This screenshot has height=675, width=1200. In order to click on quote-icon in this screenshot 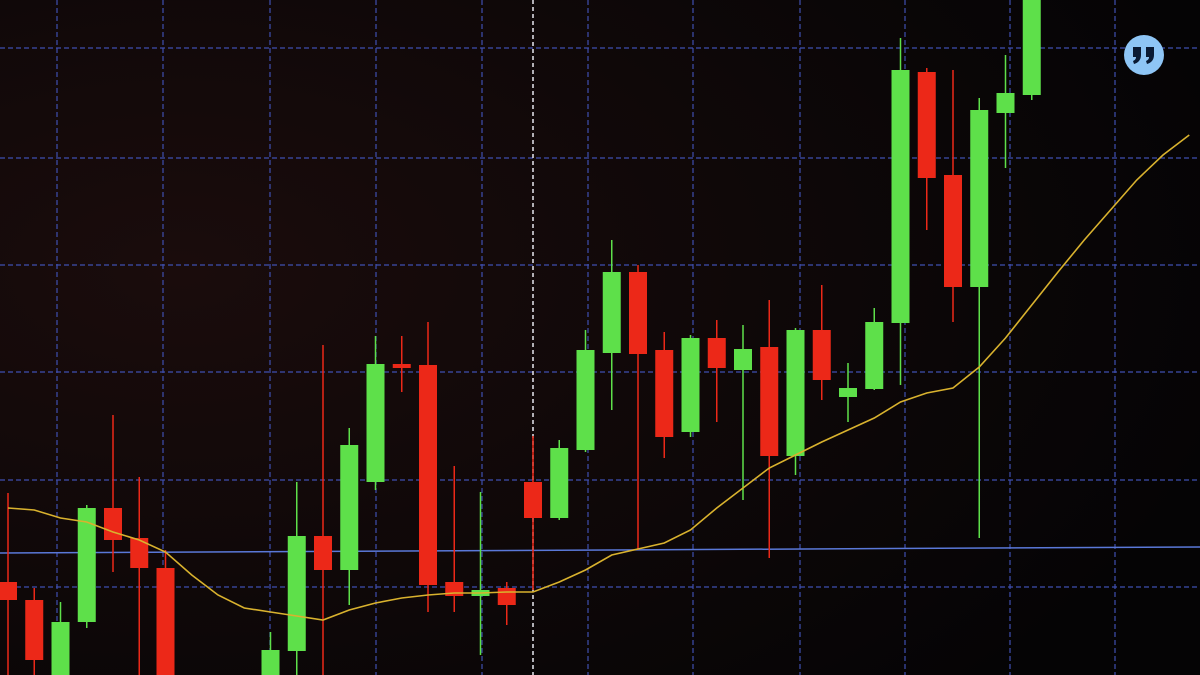, I will do `click(1144, 55)`.